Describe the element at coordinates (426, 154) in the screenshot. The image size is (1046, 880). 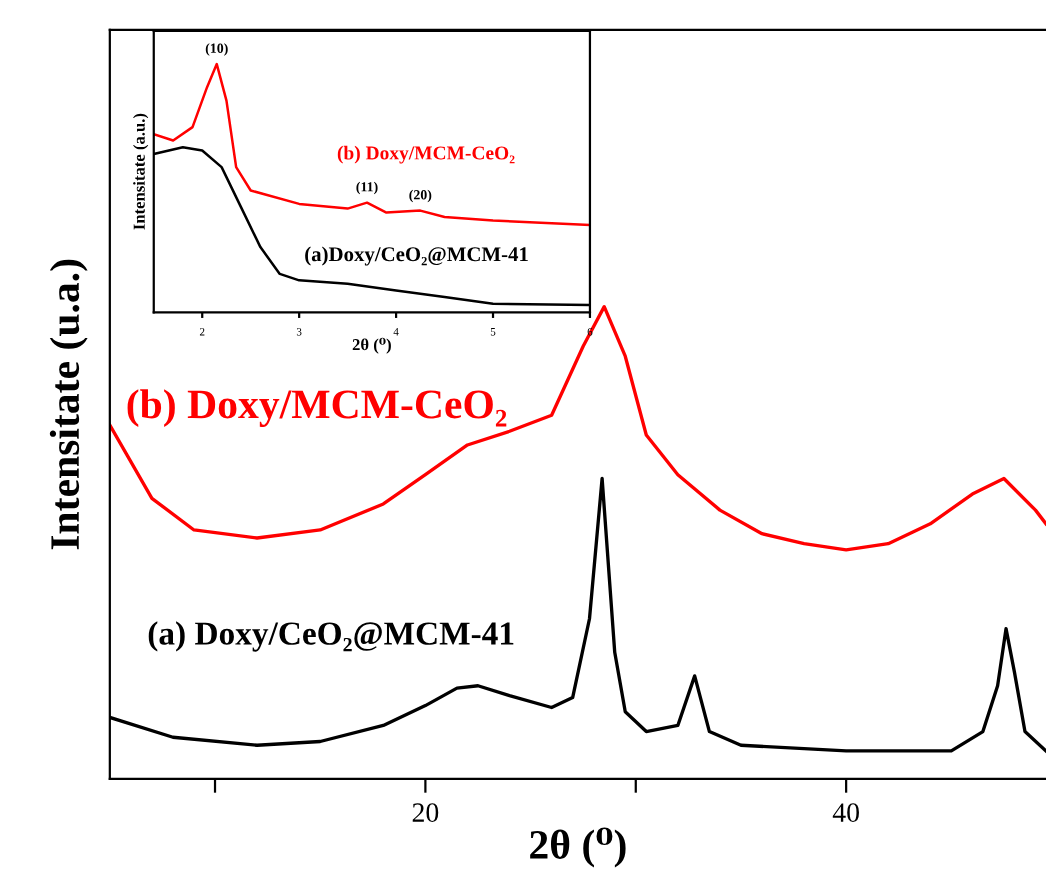
I see `text: (b) Doxy/MCM-CeO₂` at that location.